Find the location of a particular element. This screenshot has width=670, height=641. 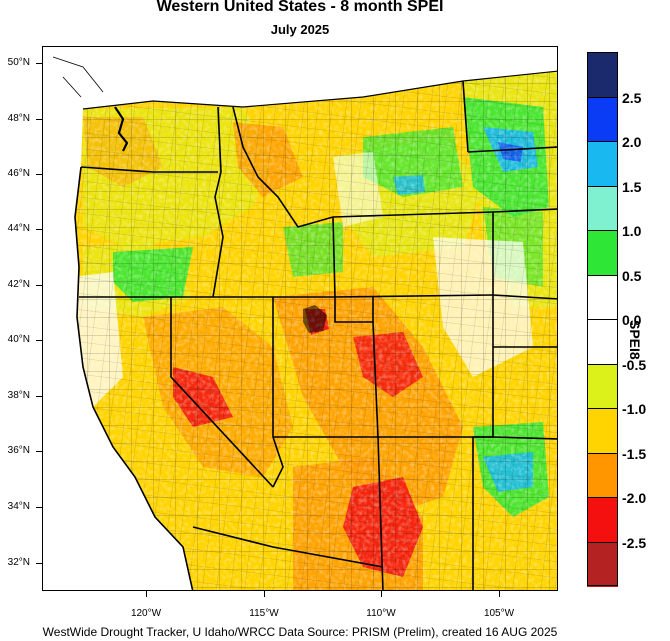

lat-label: 44°N is located at coordinates (18, 228).